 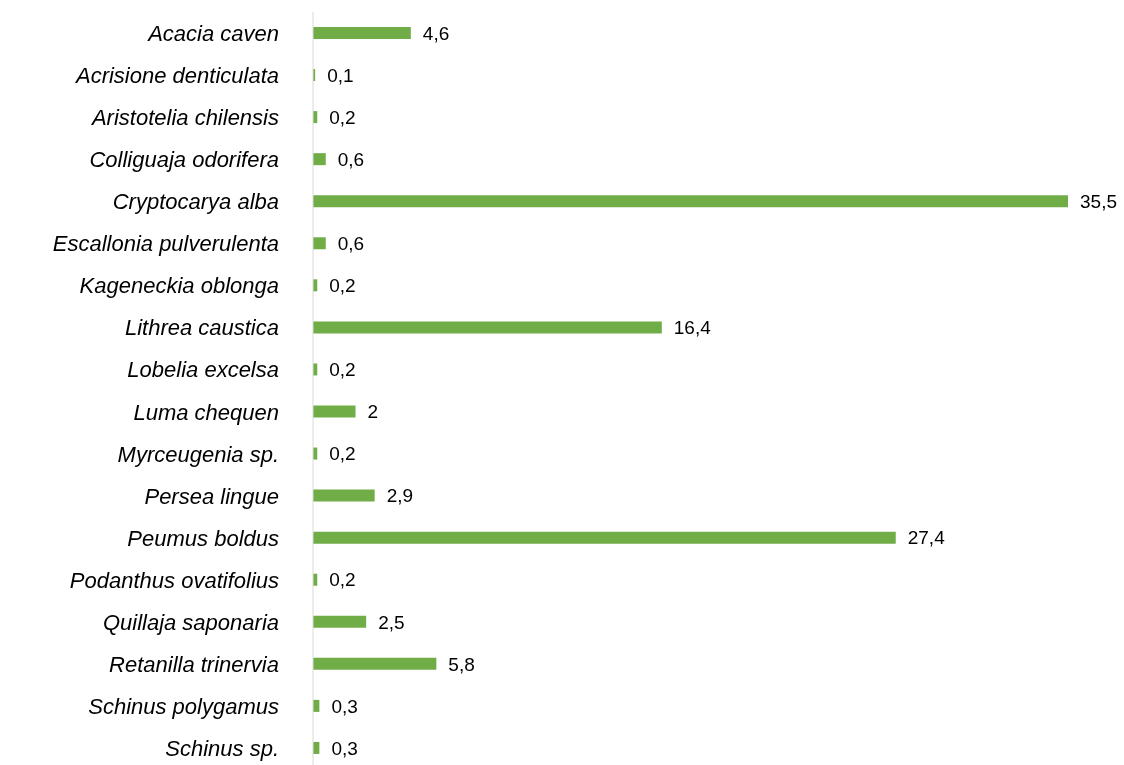 I want to click on y-tick-label: Aristotelia chilensis, so click(x=184, y=118).